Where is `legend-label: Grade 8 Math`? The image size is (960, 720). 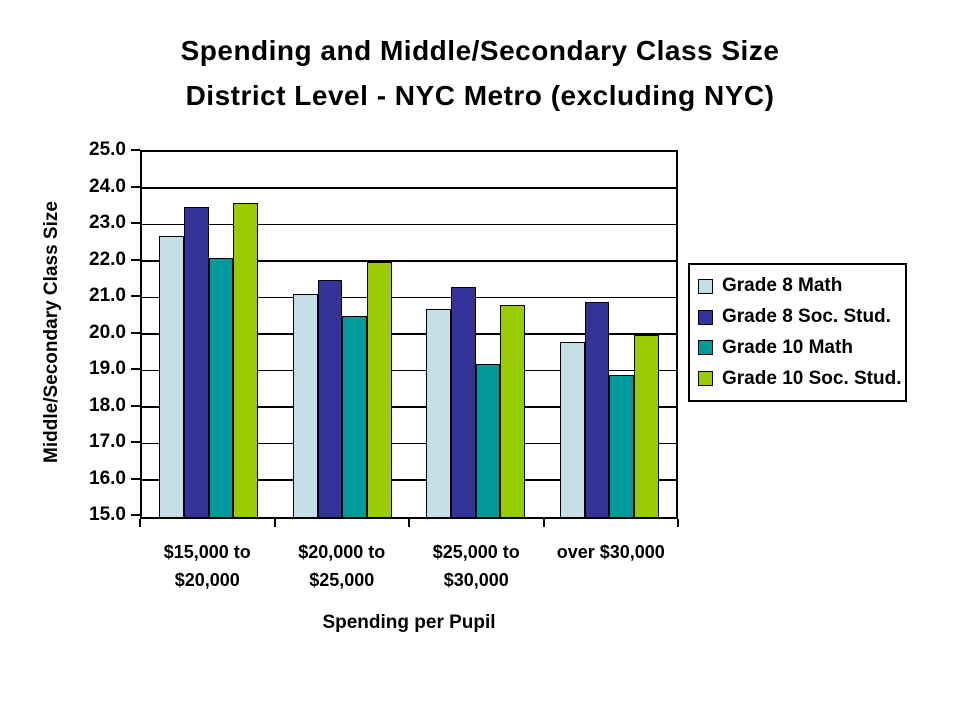 legend-label: Grade 8 Math is located at coordinates (782, 286).